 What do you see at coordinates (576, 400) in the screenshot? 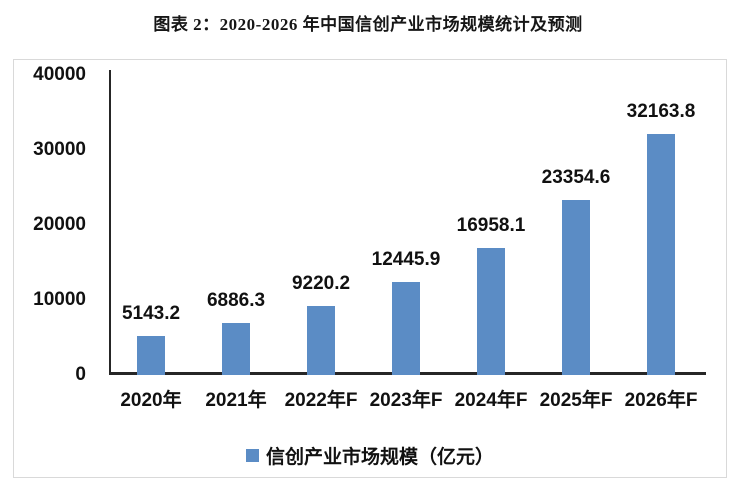
I see `x-tick-label: 2025年F` at bounding box center [576, 400].